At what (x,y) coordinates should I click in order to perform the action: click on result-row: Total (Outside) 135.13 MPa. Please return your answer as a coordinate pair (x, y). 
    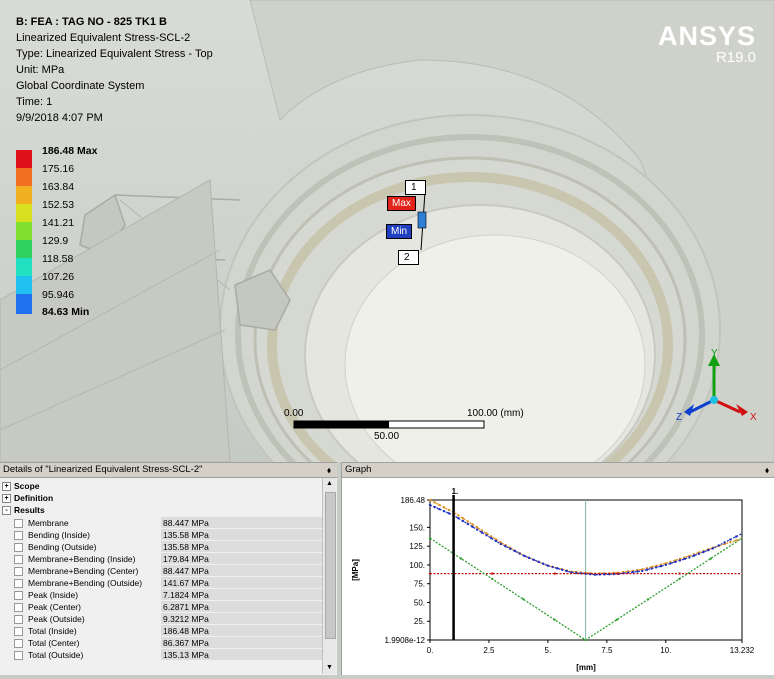
    Looking at the image, I should click on (161, 655).